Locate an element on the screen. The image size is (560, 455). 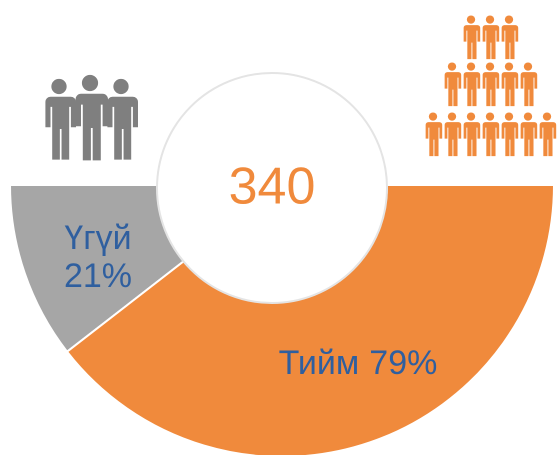
value-label: 79% is located at coordinates (403, 363).